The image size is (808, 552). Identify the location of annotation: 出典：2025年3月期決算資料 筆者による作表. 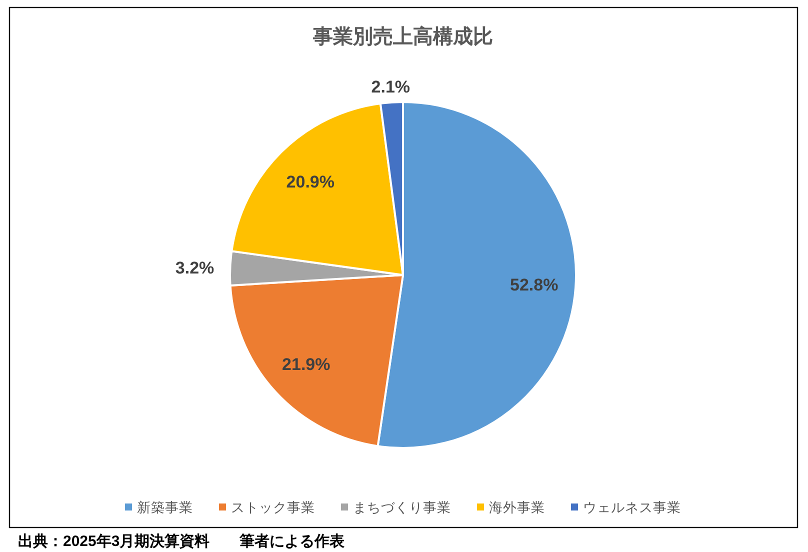
(181, 541).